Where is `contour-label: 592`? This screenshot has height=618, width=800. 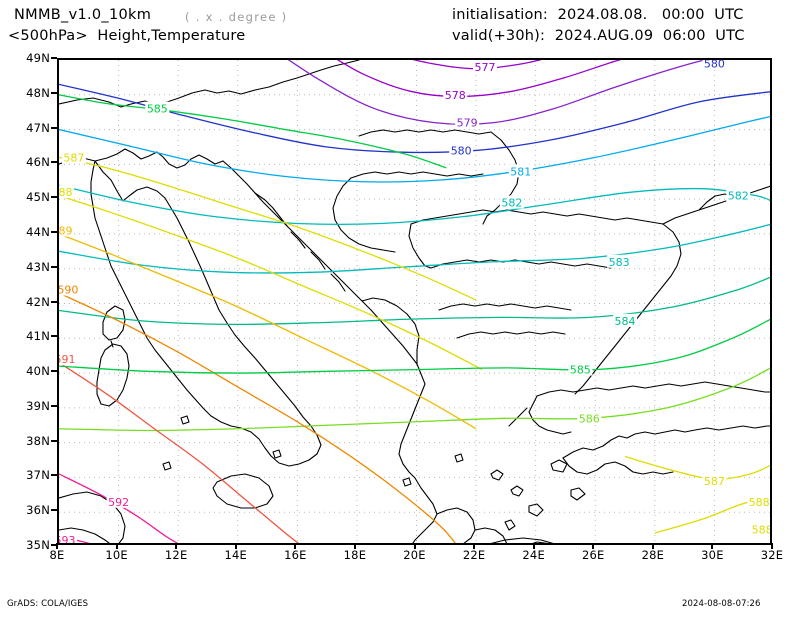
contour-label: 592 is located at coordinates (118, 502).